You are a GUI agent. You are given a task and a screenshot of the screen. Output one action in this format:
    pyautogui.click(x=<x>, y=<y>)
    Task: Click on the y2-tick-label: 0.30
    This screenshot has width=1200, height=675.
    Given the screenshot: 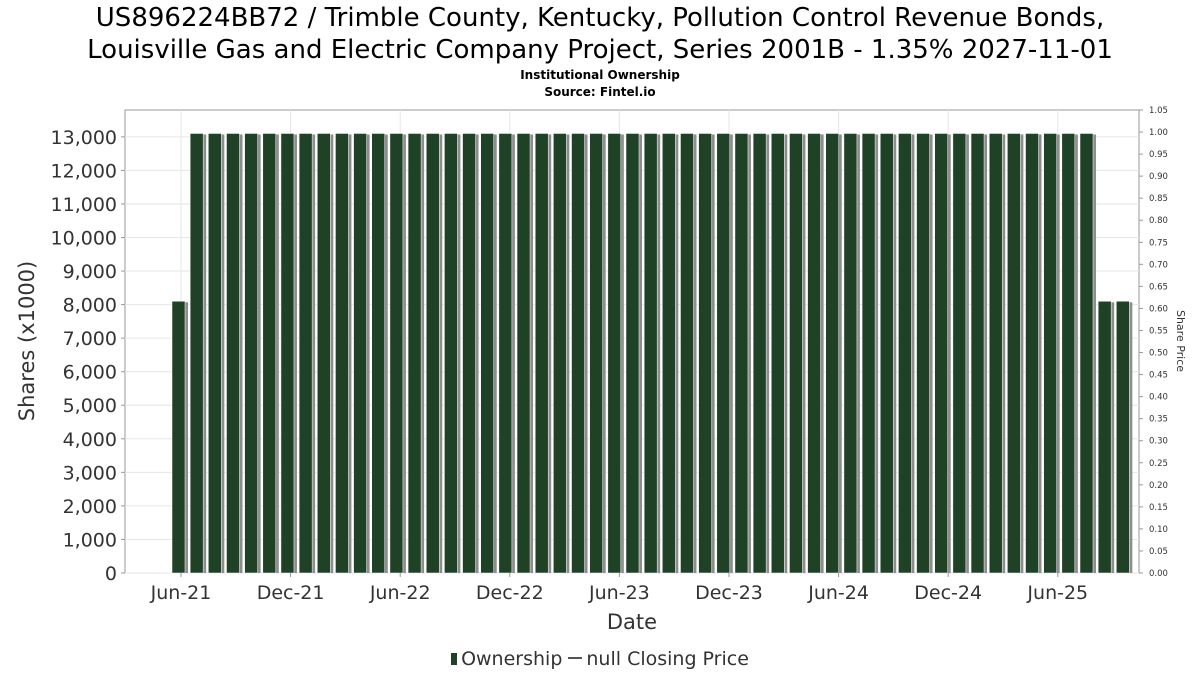 What is the action you would take?
    pyautogui.click(x=1158, y=442)
    